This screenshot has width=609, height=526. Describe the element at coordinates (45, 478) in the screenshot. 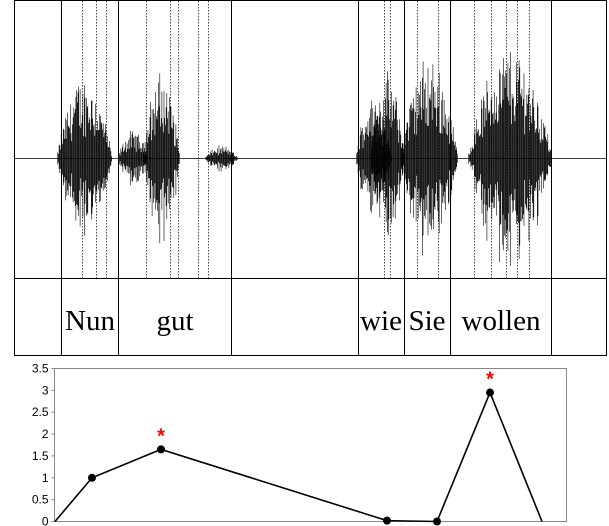

I see `y-tick-label-2: 1` at that location.